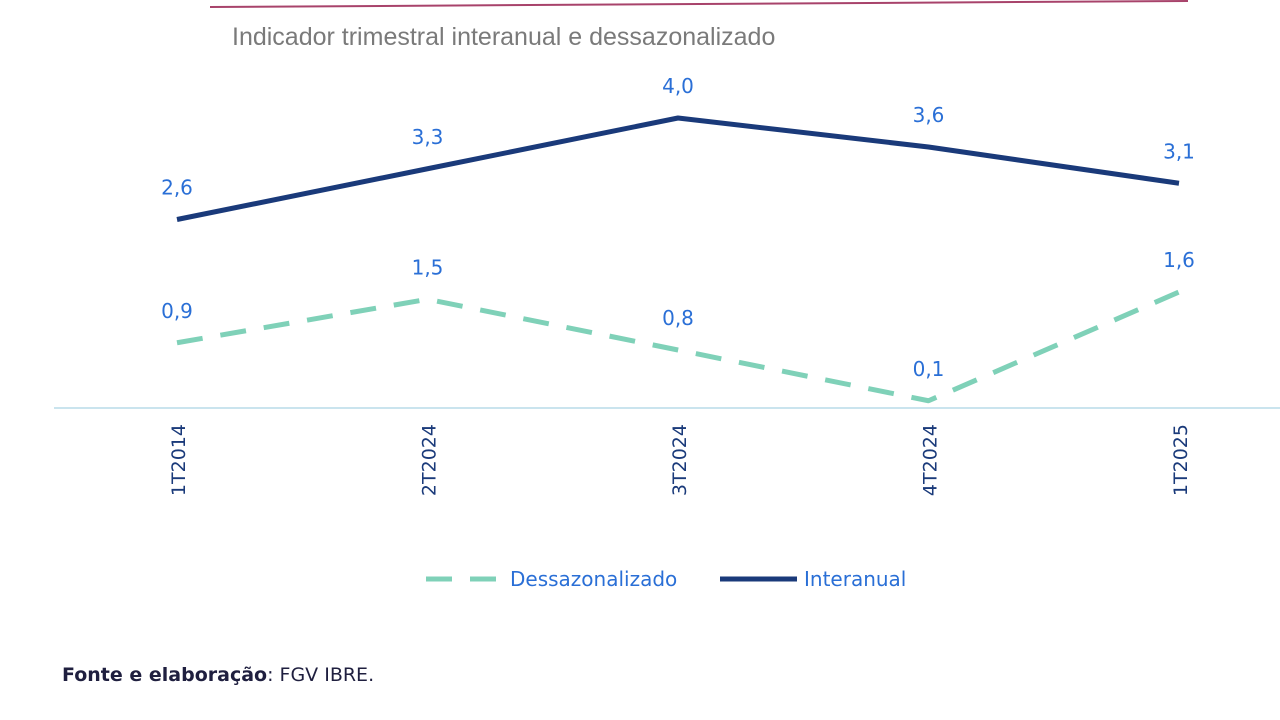  Describe the element at coordinates (1179, 151) in the screenshot. I see `data-label-interanual-4: 3,1` at that location.